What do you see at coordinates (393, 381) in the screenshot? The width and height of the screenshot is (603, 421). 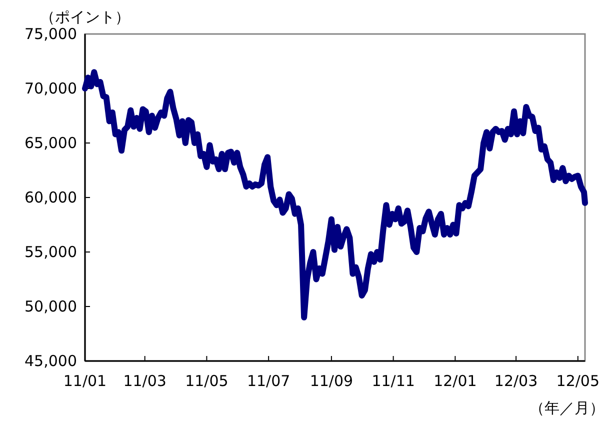 I see `x-tick-label: 11/11` at bounding box center [393, 381].